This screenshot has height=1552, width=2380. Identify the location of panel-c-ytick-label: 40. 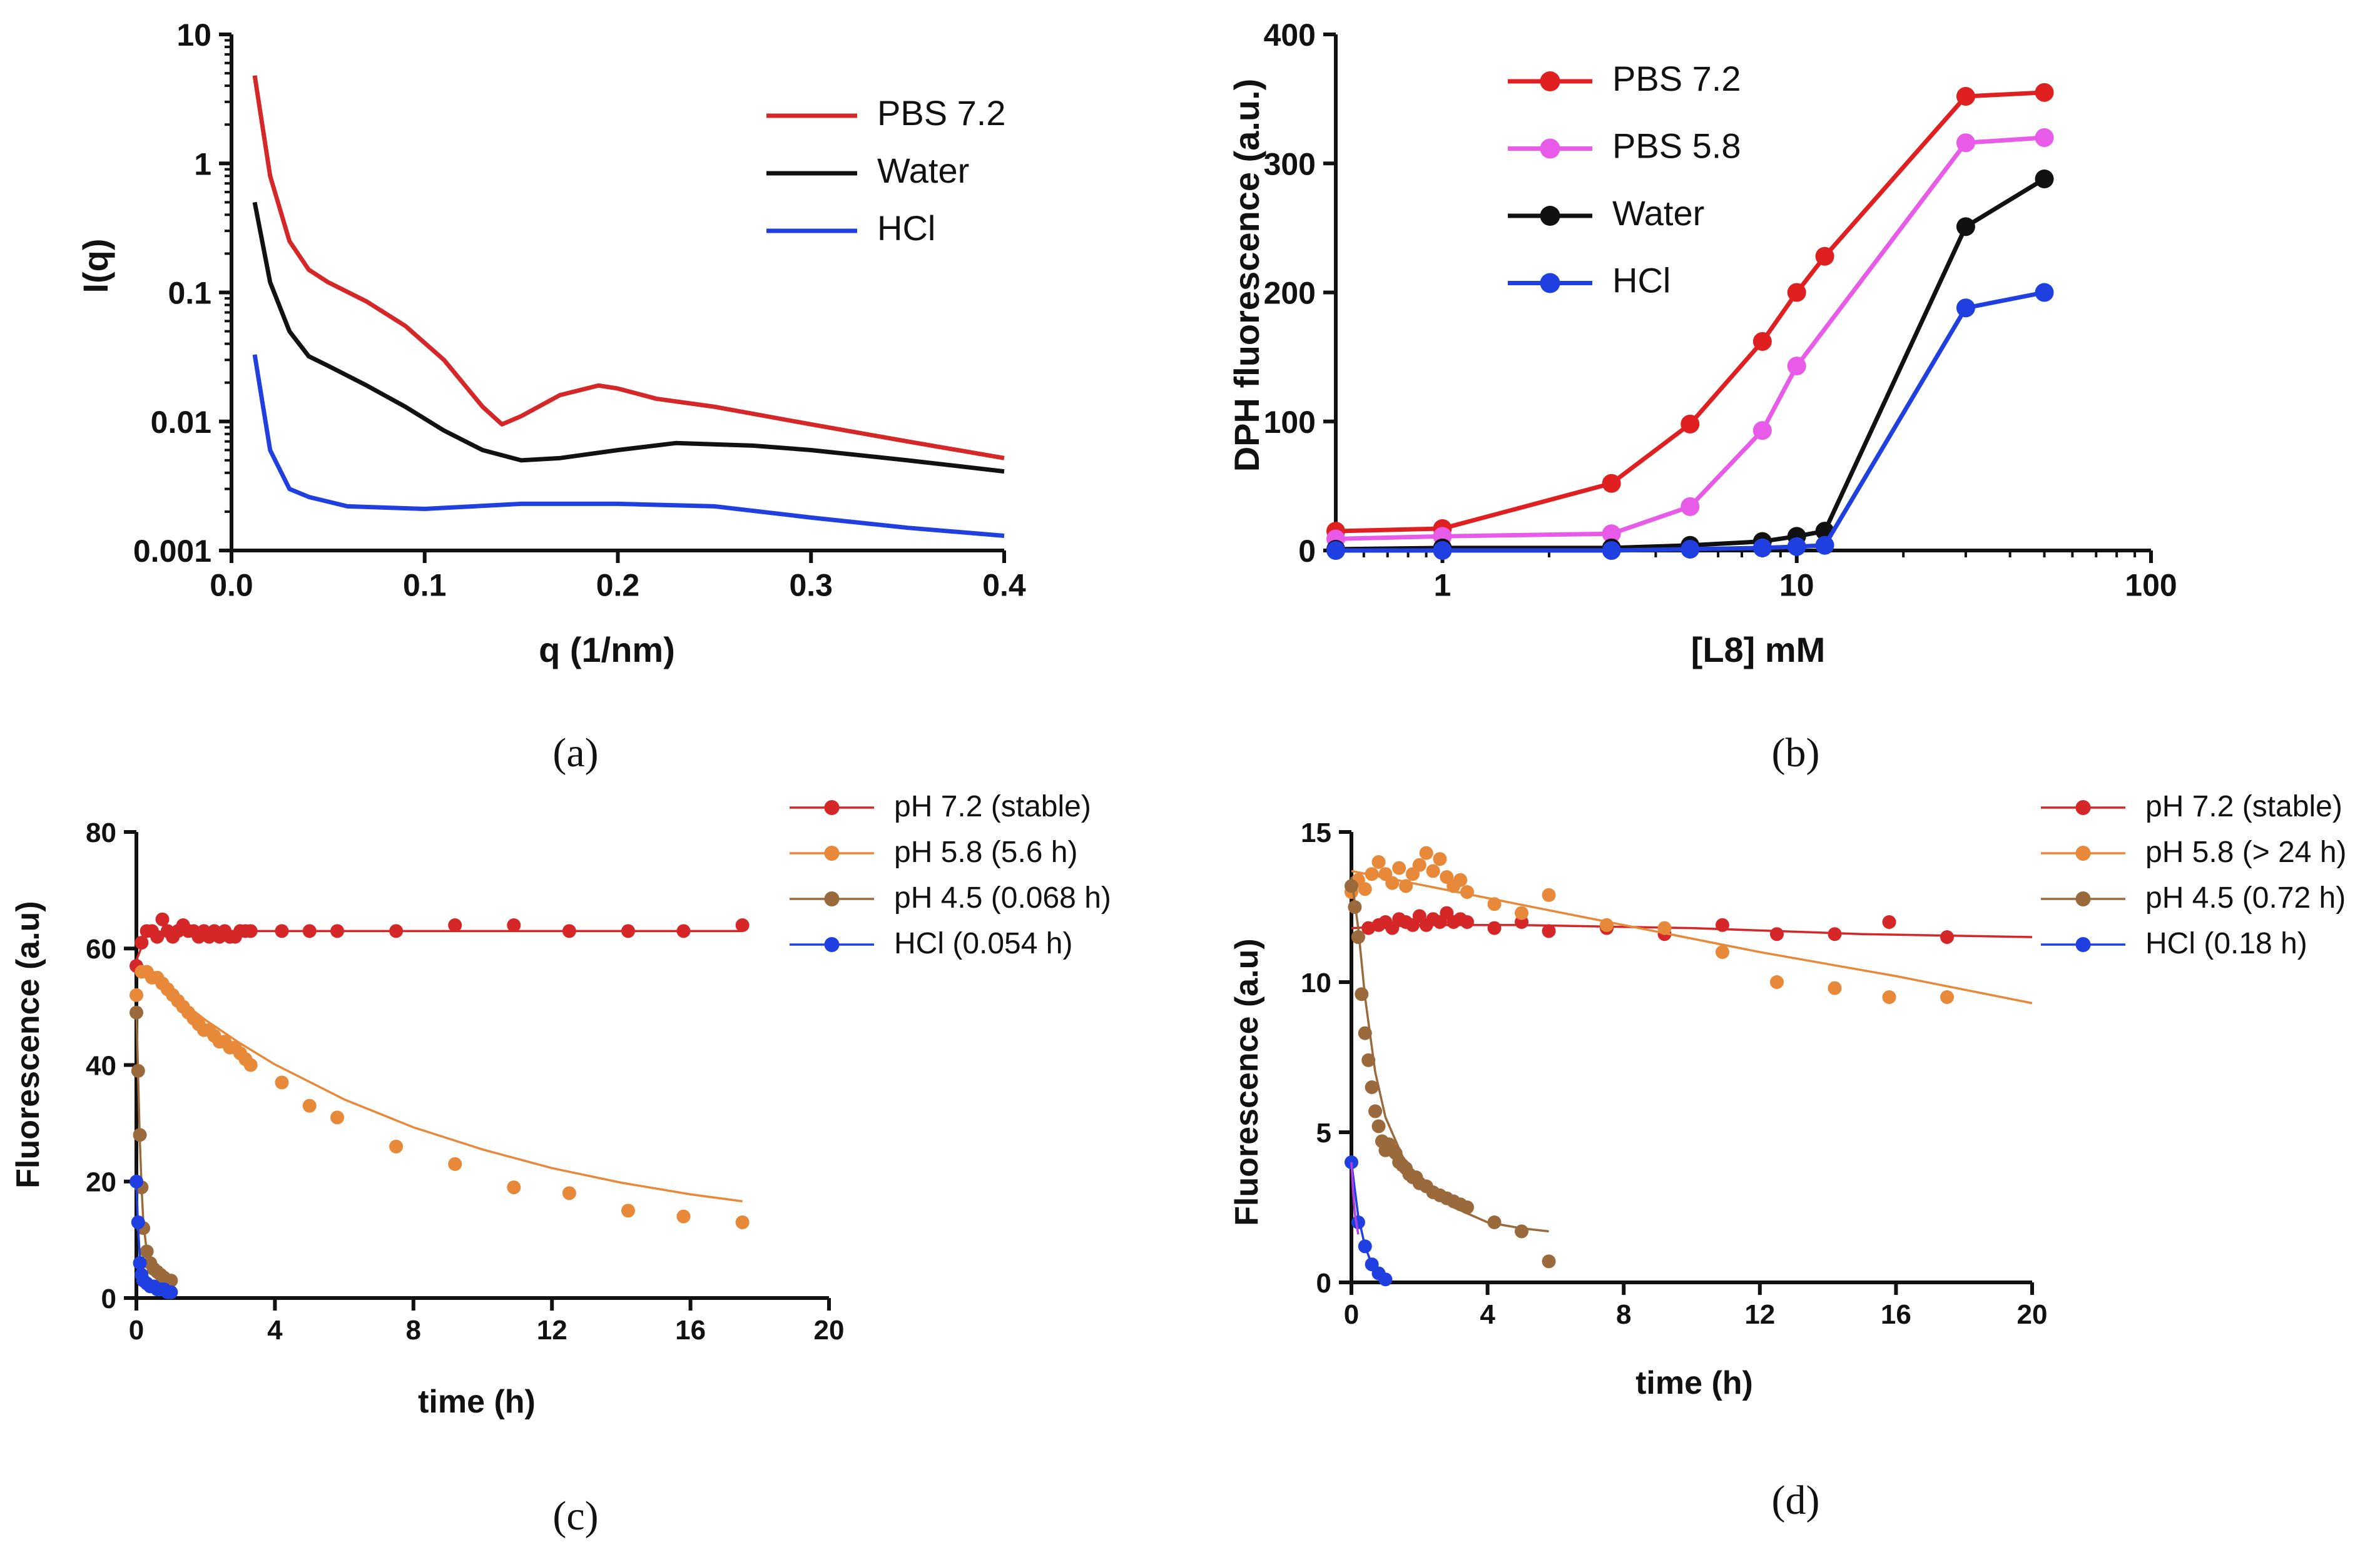
(101, 1066).